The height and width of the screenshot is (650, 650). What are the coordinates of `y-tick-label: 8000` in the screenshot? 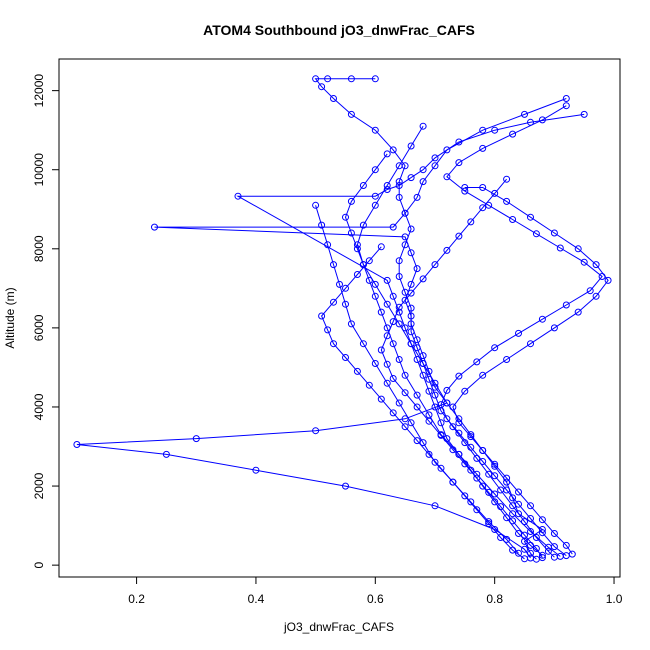 It's located at (39, 248).